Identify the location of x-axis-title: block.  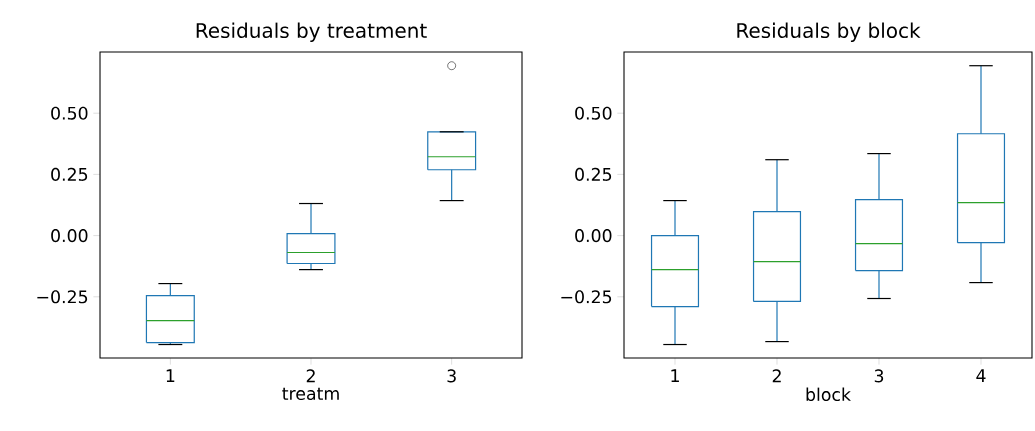
(828, 394).